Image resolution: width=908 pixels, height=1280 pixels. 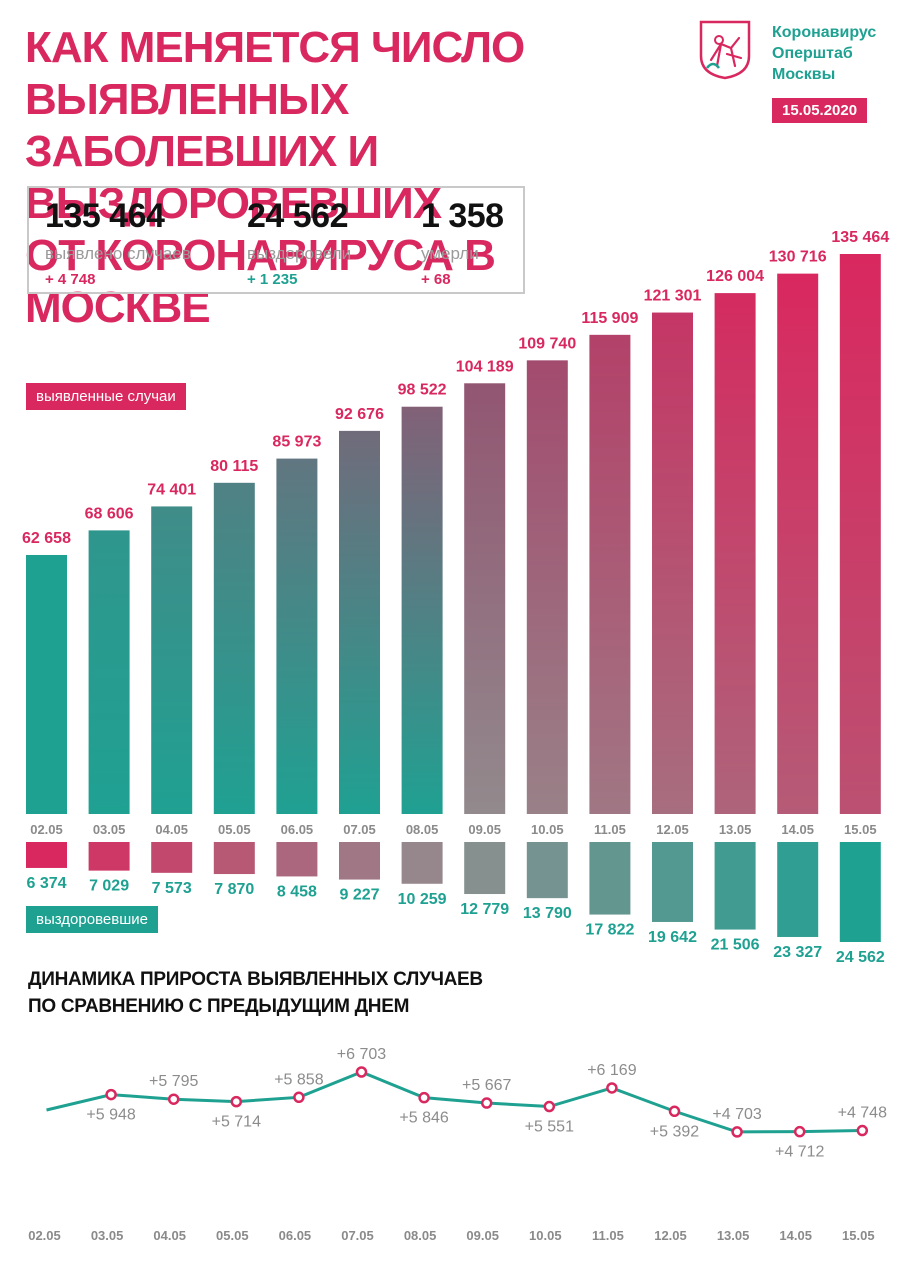 What do you see at coordinates (545, 1235) in the screenshot?
I see `growth-date-tick-label: 10.05` at bounding box center [545, 1235].